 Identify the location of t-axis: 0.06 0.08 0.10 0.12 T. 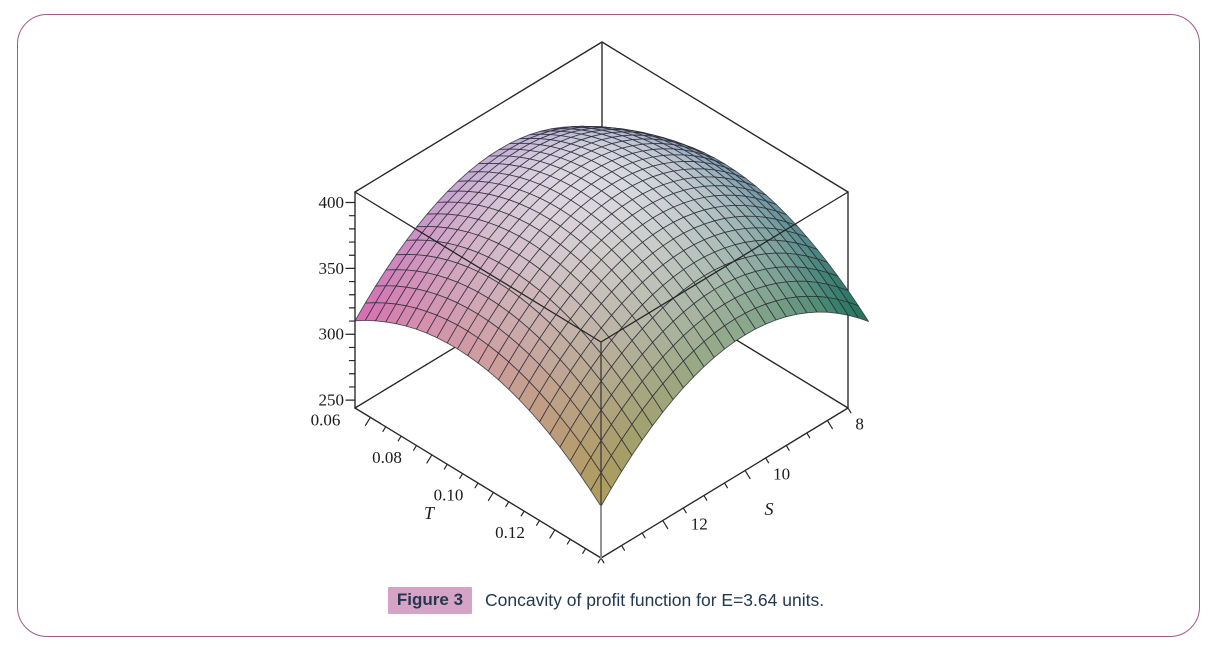
(456, 485).